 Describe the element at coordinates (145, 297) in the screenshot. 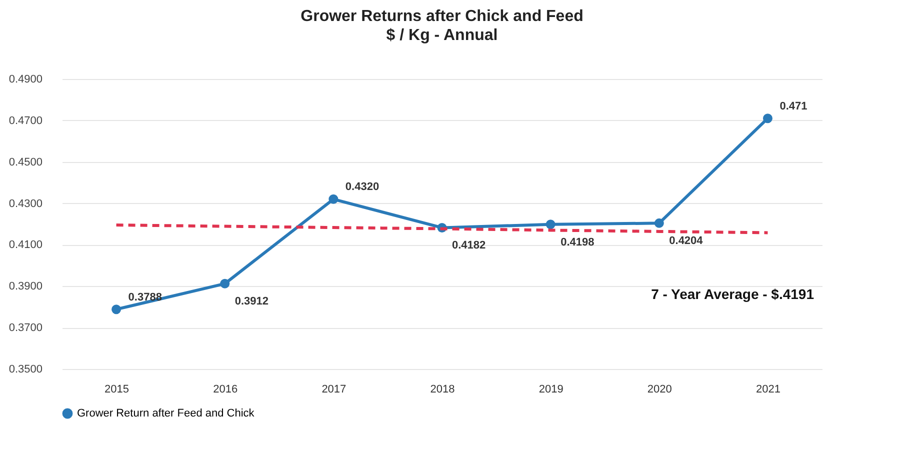

I see `data-label: 0.3788` at that location.